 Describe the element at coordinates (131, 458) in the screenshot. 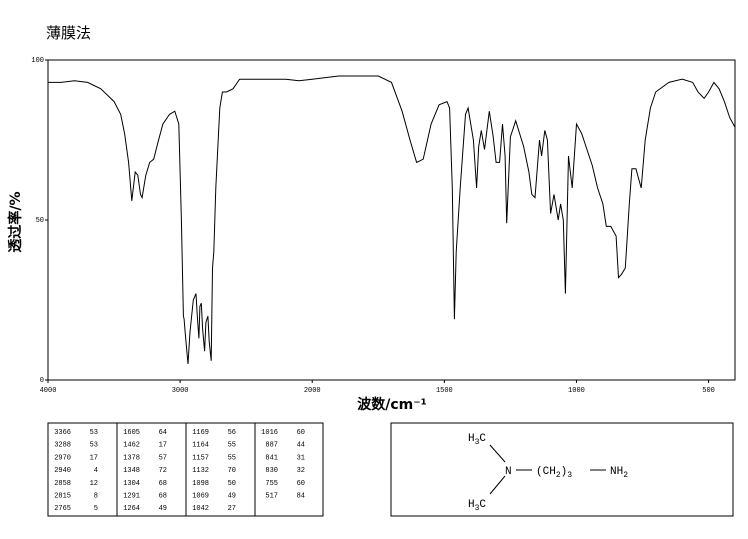

I see `table-cell: 1378` at that location.